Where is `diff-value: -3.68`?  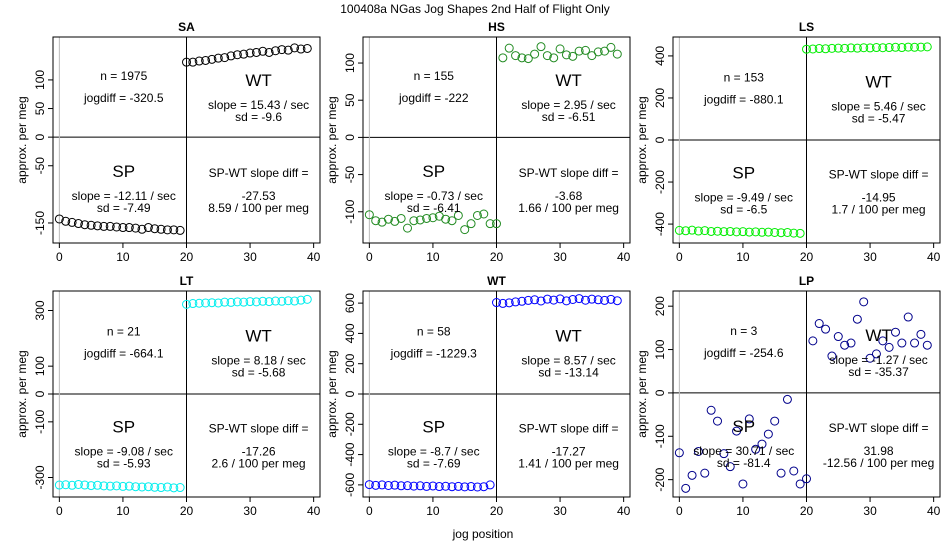 diff-value: -3.68 is located at coordinates (569, 196).